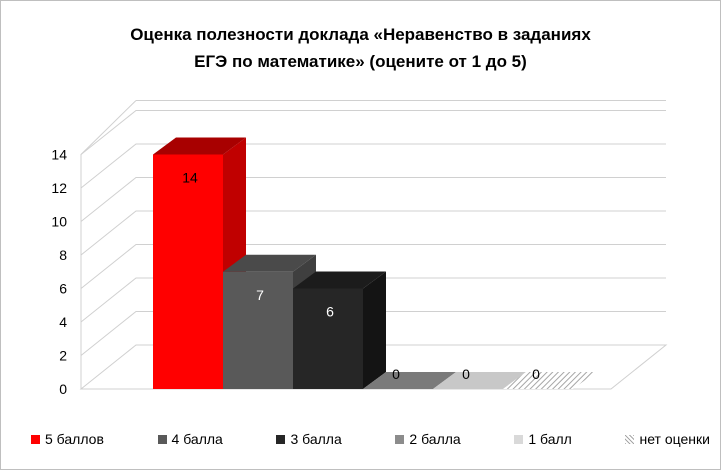 This screenshot has height=471, width=721. Describe the element at coordinates (63, 389) in the screenshot. I see `y-tick-label: 0` at that location.